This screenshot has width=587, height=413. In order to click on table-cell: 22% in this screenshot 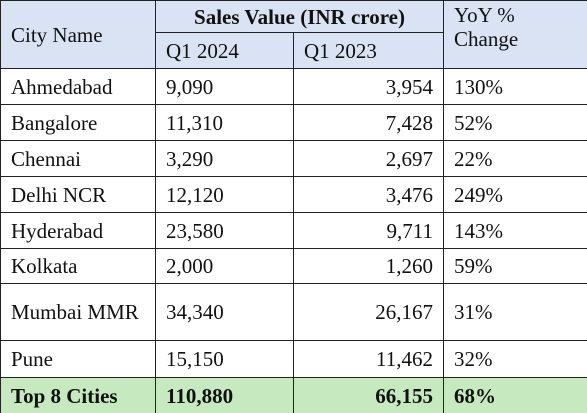, I will do `click(515, 158)`.